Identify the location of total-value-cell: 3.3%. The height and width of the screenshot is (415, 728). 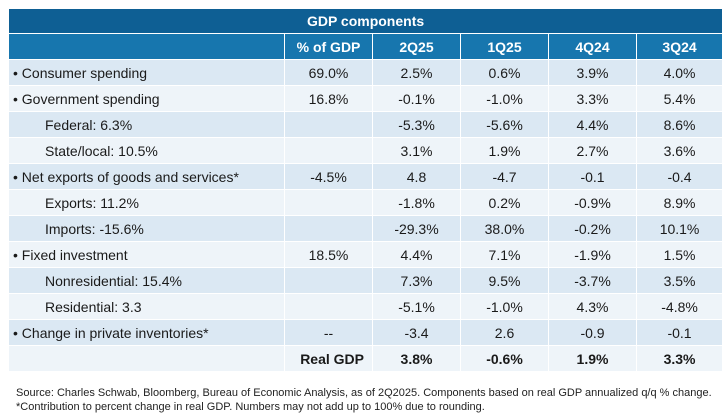
(679, 358).